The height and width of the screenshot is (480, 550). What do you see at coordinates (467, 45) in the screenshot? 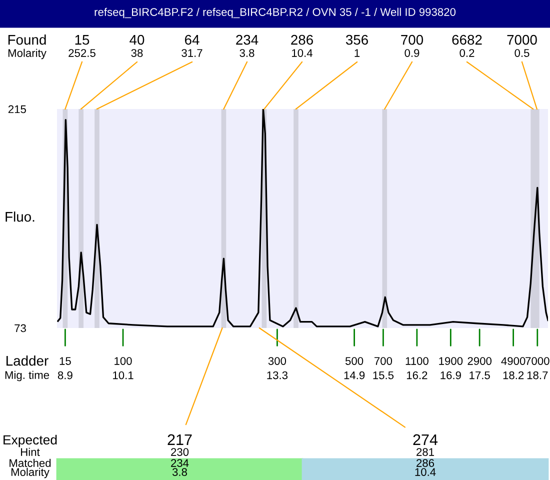
I see `band-label: 6682 0.2` at bounding box center [467, 45].